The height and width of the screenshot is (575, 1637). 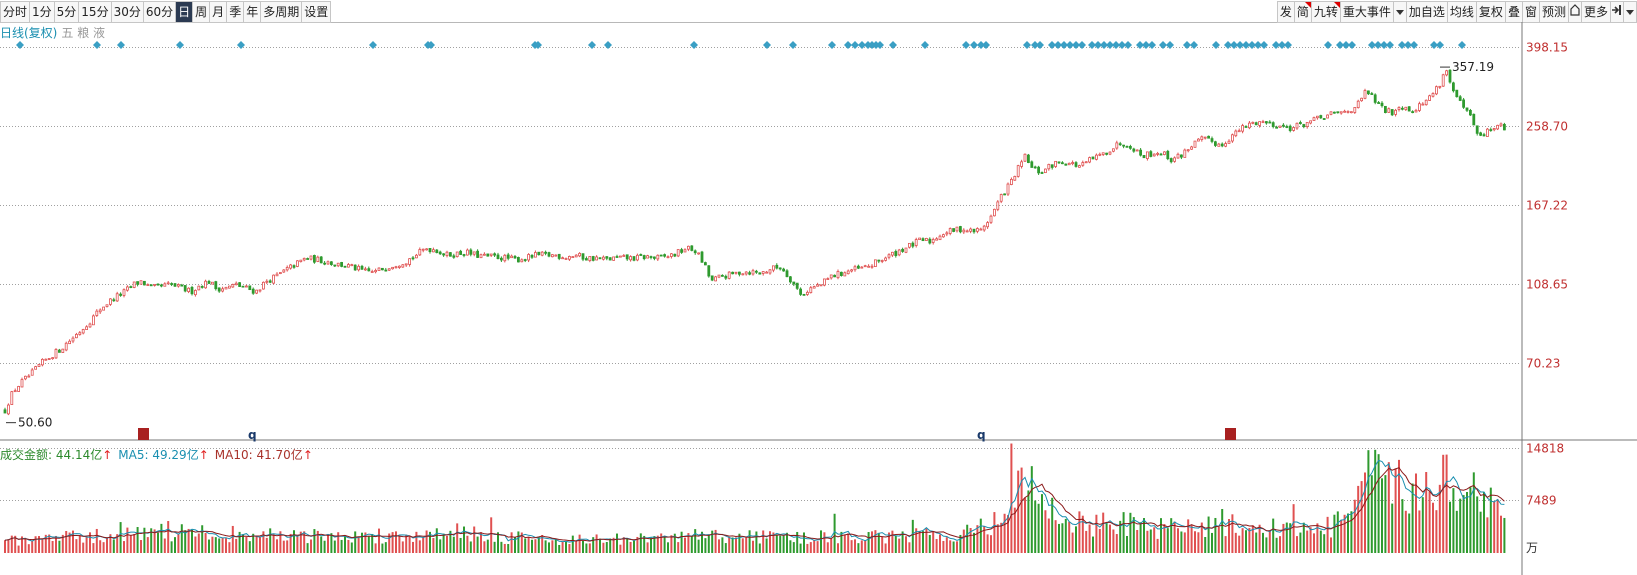 I want to click on tool-button: 均线, so click(x=1461, y=12).